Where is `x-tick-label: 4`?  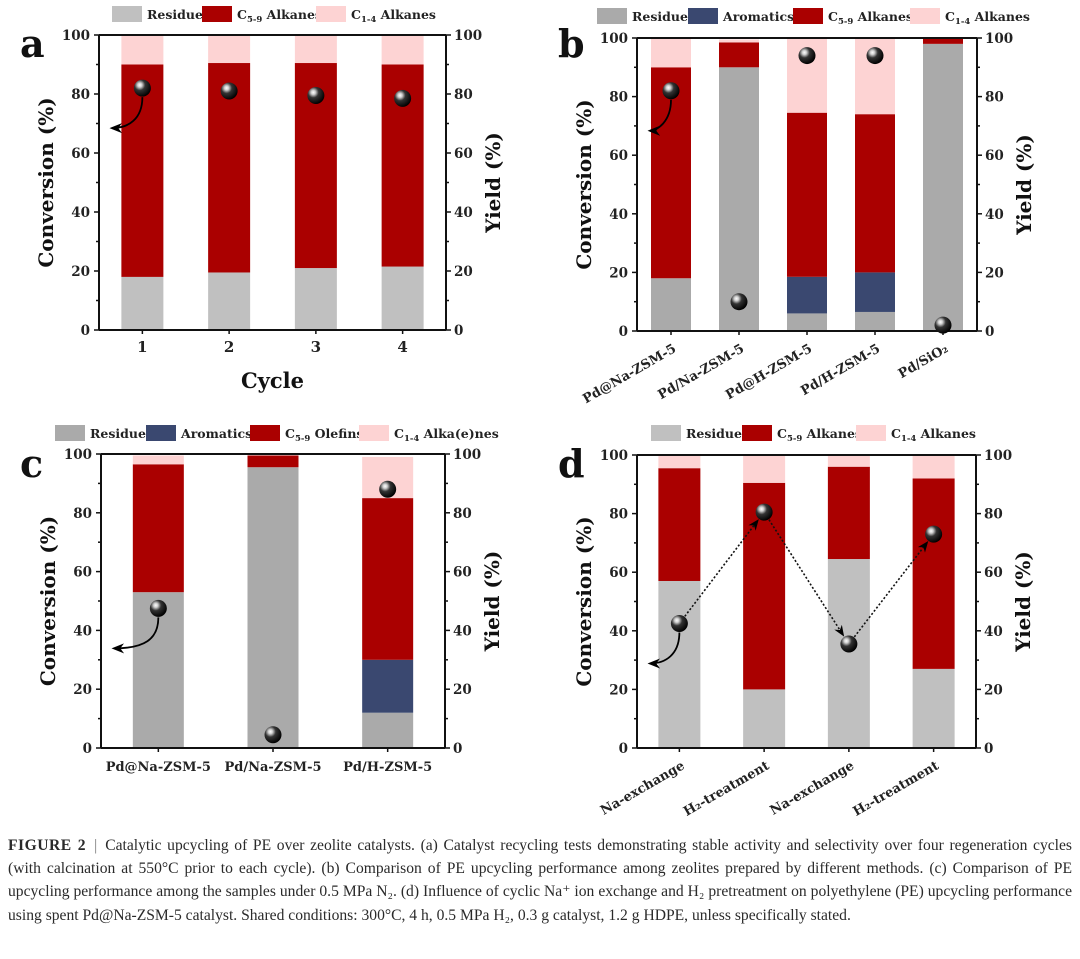 x-tick-label: 4 is located at coordinates (402, 347).